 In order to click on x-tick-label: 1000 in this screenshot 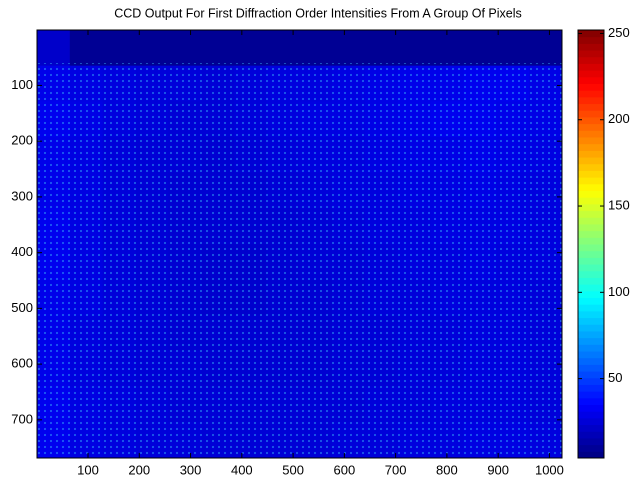, I will do `click(549, 469)`.